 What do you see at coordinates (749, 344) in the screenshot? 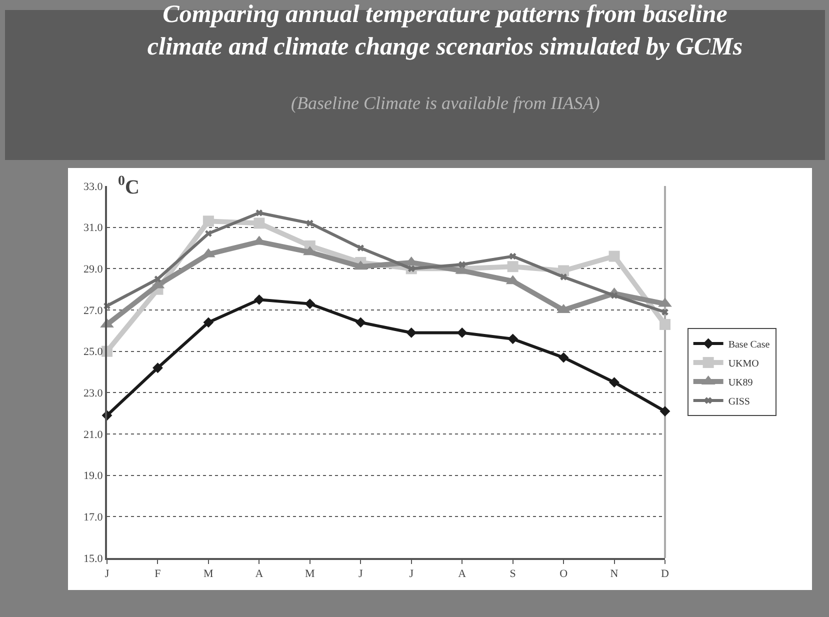
I see `legend-label: Base Case` at bounding box center [749, 344].